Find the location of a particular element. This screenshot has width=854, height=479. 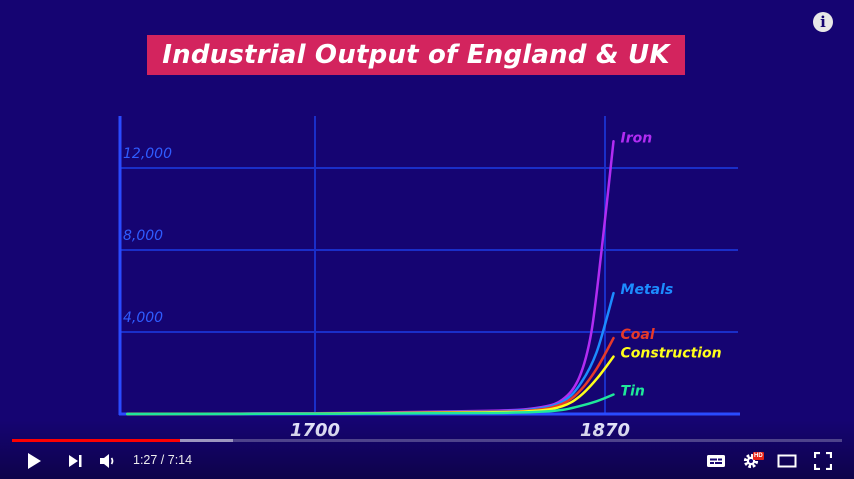

next-icon is located at coordinates (75, 461).